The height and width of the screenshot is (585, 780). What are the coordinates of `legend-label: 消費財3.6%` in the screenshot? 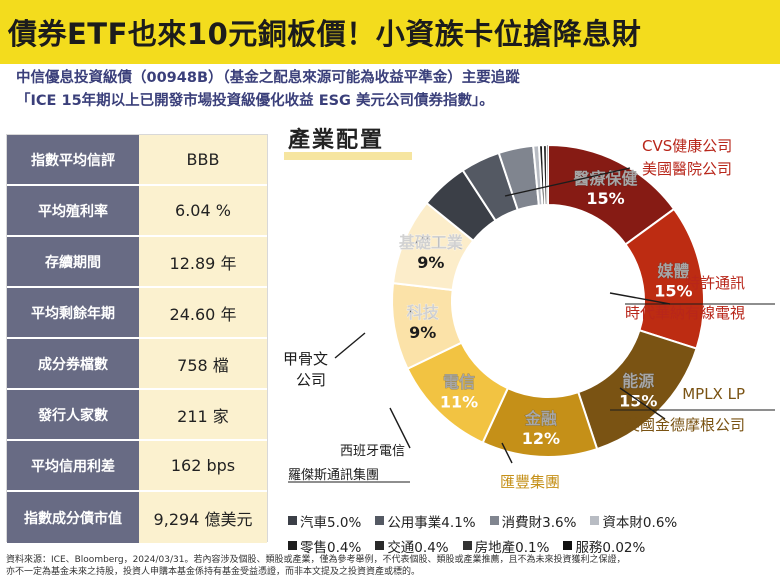 It's located at (539, 522).